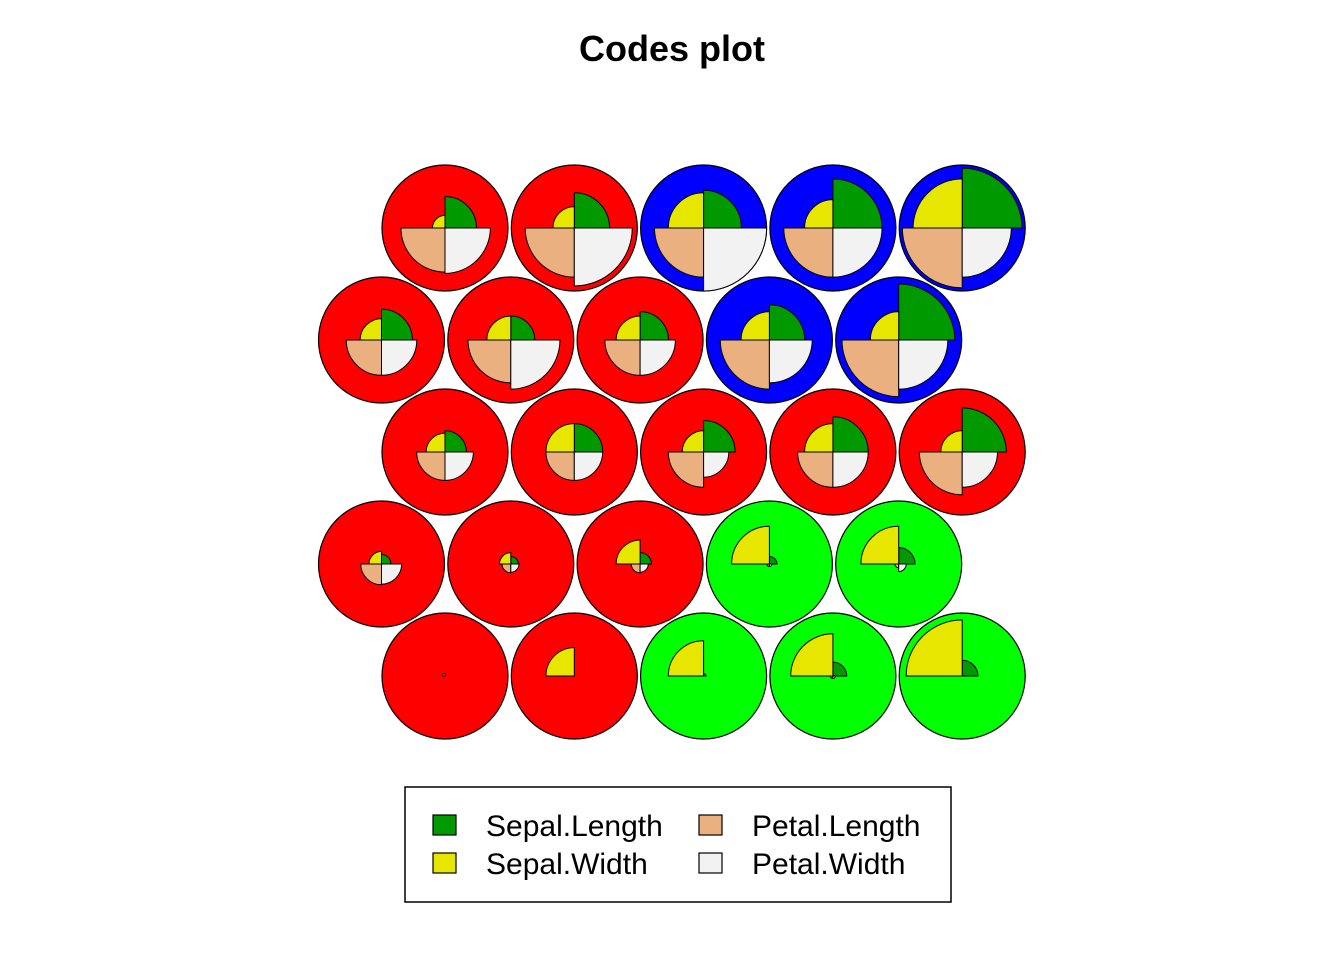 This screenshot has height=960, width=1344. What do you see at coordinates (567, 864) in the screenshot?
I see `legend-label: Sepal.Width` at bounding box center [567, 864].